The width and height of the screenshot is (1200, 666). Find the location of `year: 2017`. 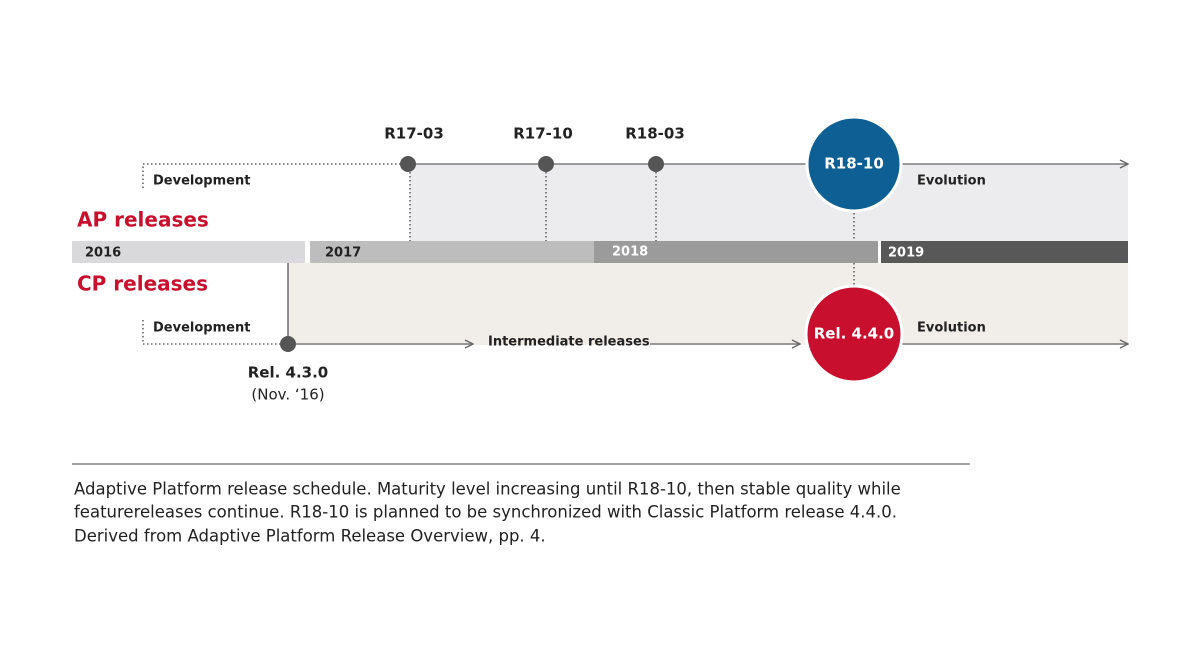

year: 2017 is located at coordinates (343, 253).